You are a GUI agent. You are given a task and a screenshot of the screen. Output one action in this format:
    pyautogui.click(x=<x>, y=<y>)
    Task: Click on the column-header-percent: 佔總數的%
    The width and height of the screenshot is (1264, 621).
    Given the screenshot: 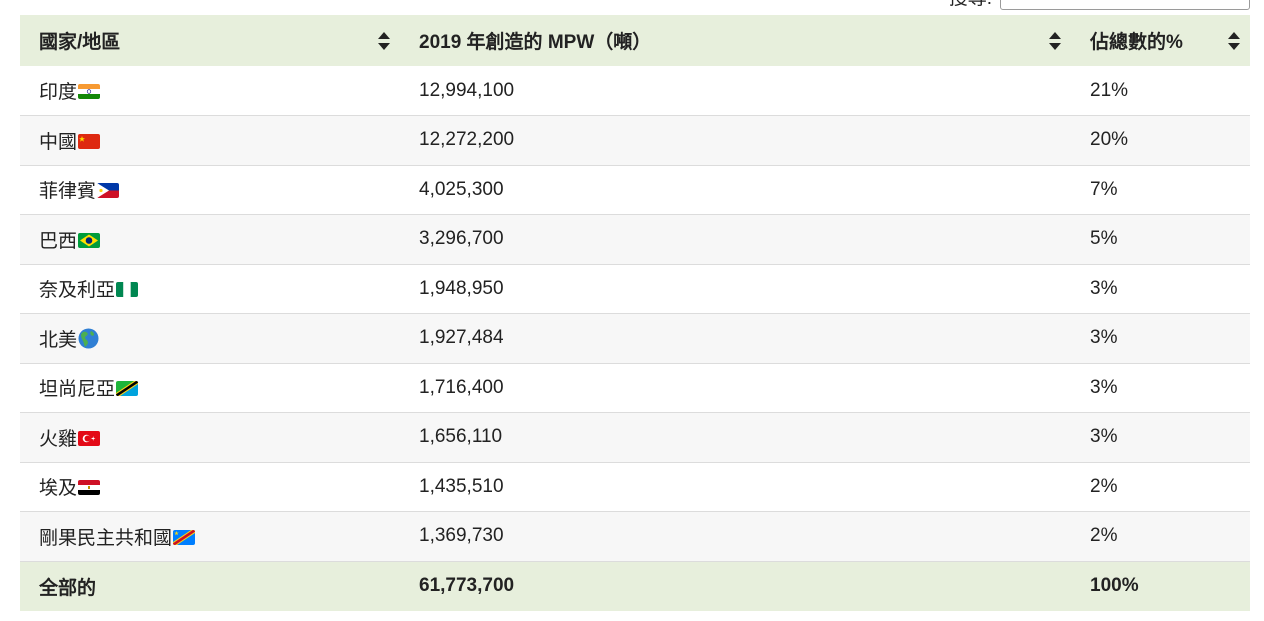 What is the action you would take?
    pyautogui.click(x=1160, y=40)
    